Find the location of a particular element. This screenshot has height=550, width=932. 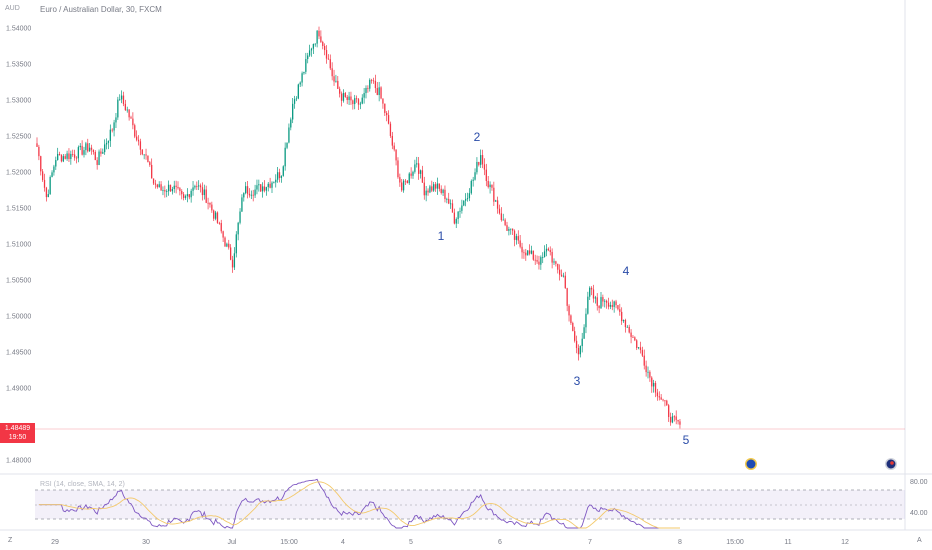

rsi-indicator-label: RSI (14, close, SMA, 14, 2) is located at coordinates (82, 484).